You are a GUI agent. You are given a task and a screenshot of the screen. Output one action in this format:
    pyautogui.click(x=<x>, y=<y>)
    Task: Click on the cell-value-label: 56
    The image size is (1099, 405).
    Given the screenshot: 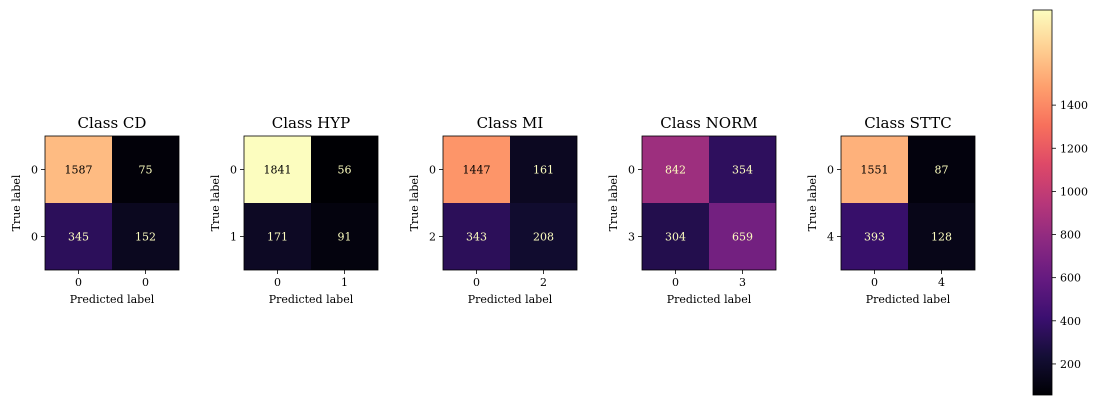 What is the action you would take?
    pyautogui.click(x=345, y=170)
    